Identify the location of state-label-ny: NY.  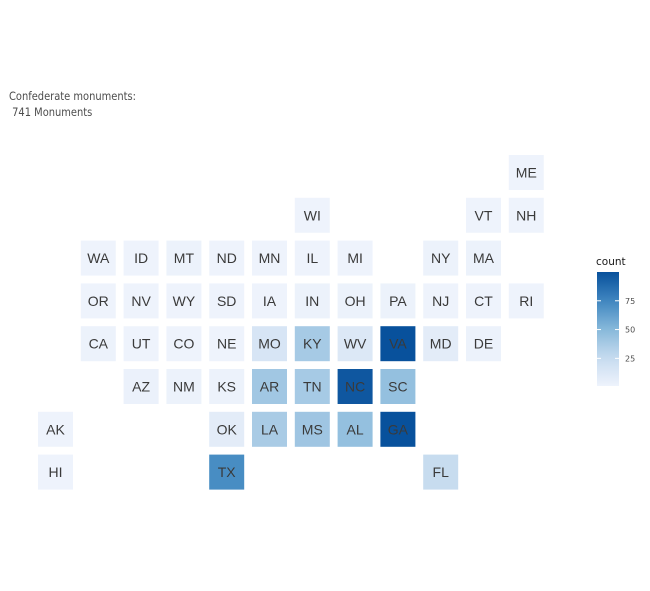
(441, 258).